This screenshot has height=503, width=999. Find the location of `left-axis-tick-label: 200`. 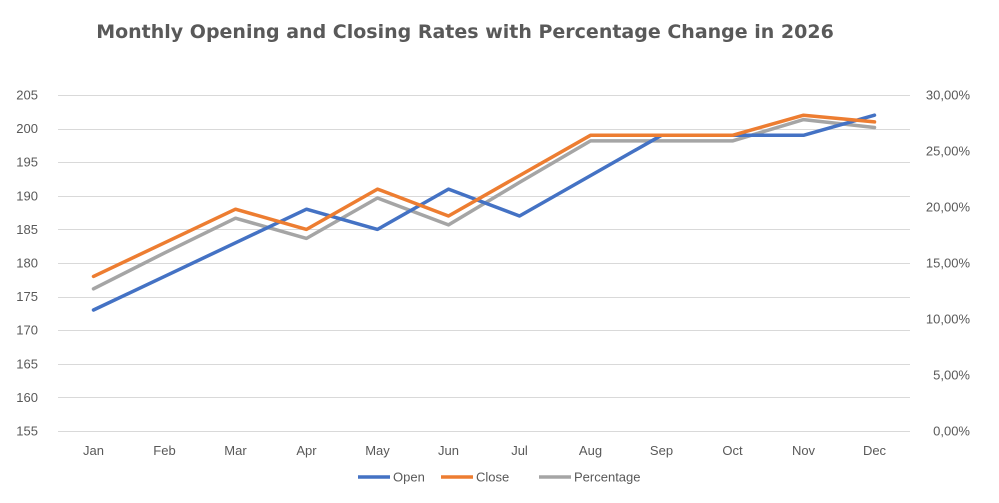

left-axis-tick-label: 200 is located at coordinates (27, 128).